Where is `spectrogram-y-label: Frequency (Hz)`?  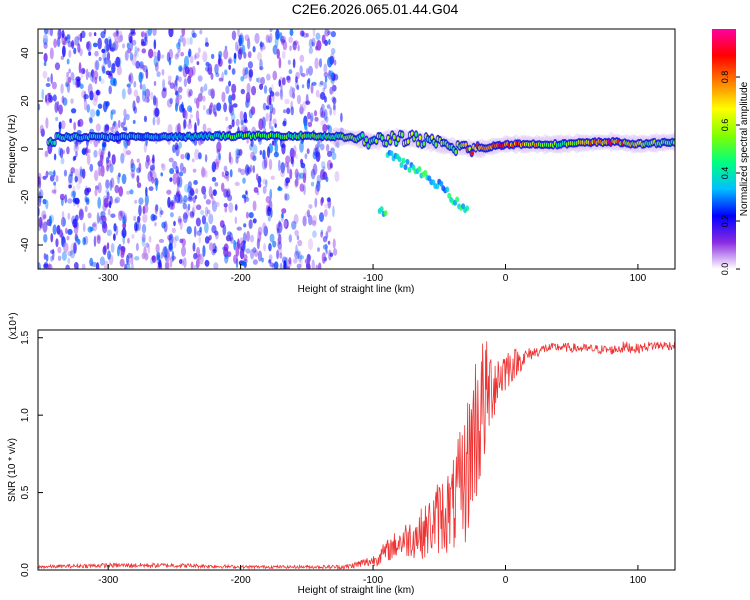
spectrogram-y-label: Frequency (Hz) is located at coordinates (12, 149).